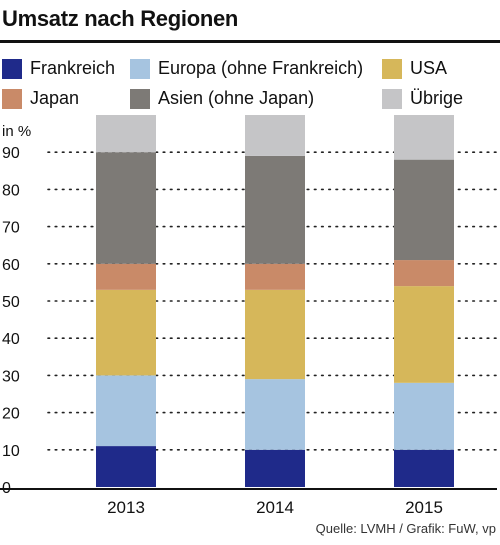 The width and height of the screenshot is (500, 545). What do you see at coordinates (126, 332) in the screenshot?
I see `bar-segment-2013-usa` at bounding box center [126, 332].